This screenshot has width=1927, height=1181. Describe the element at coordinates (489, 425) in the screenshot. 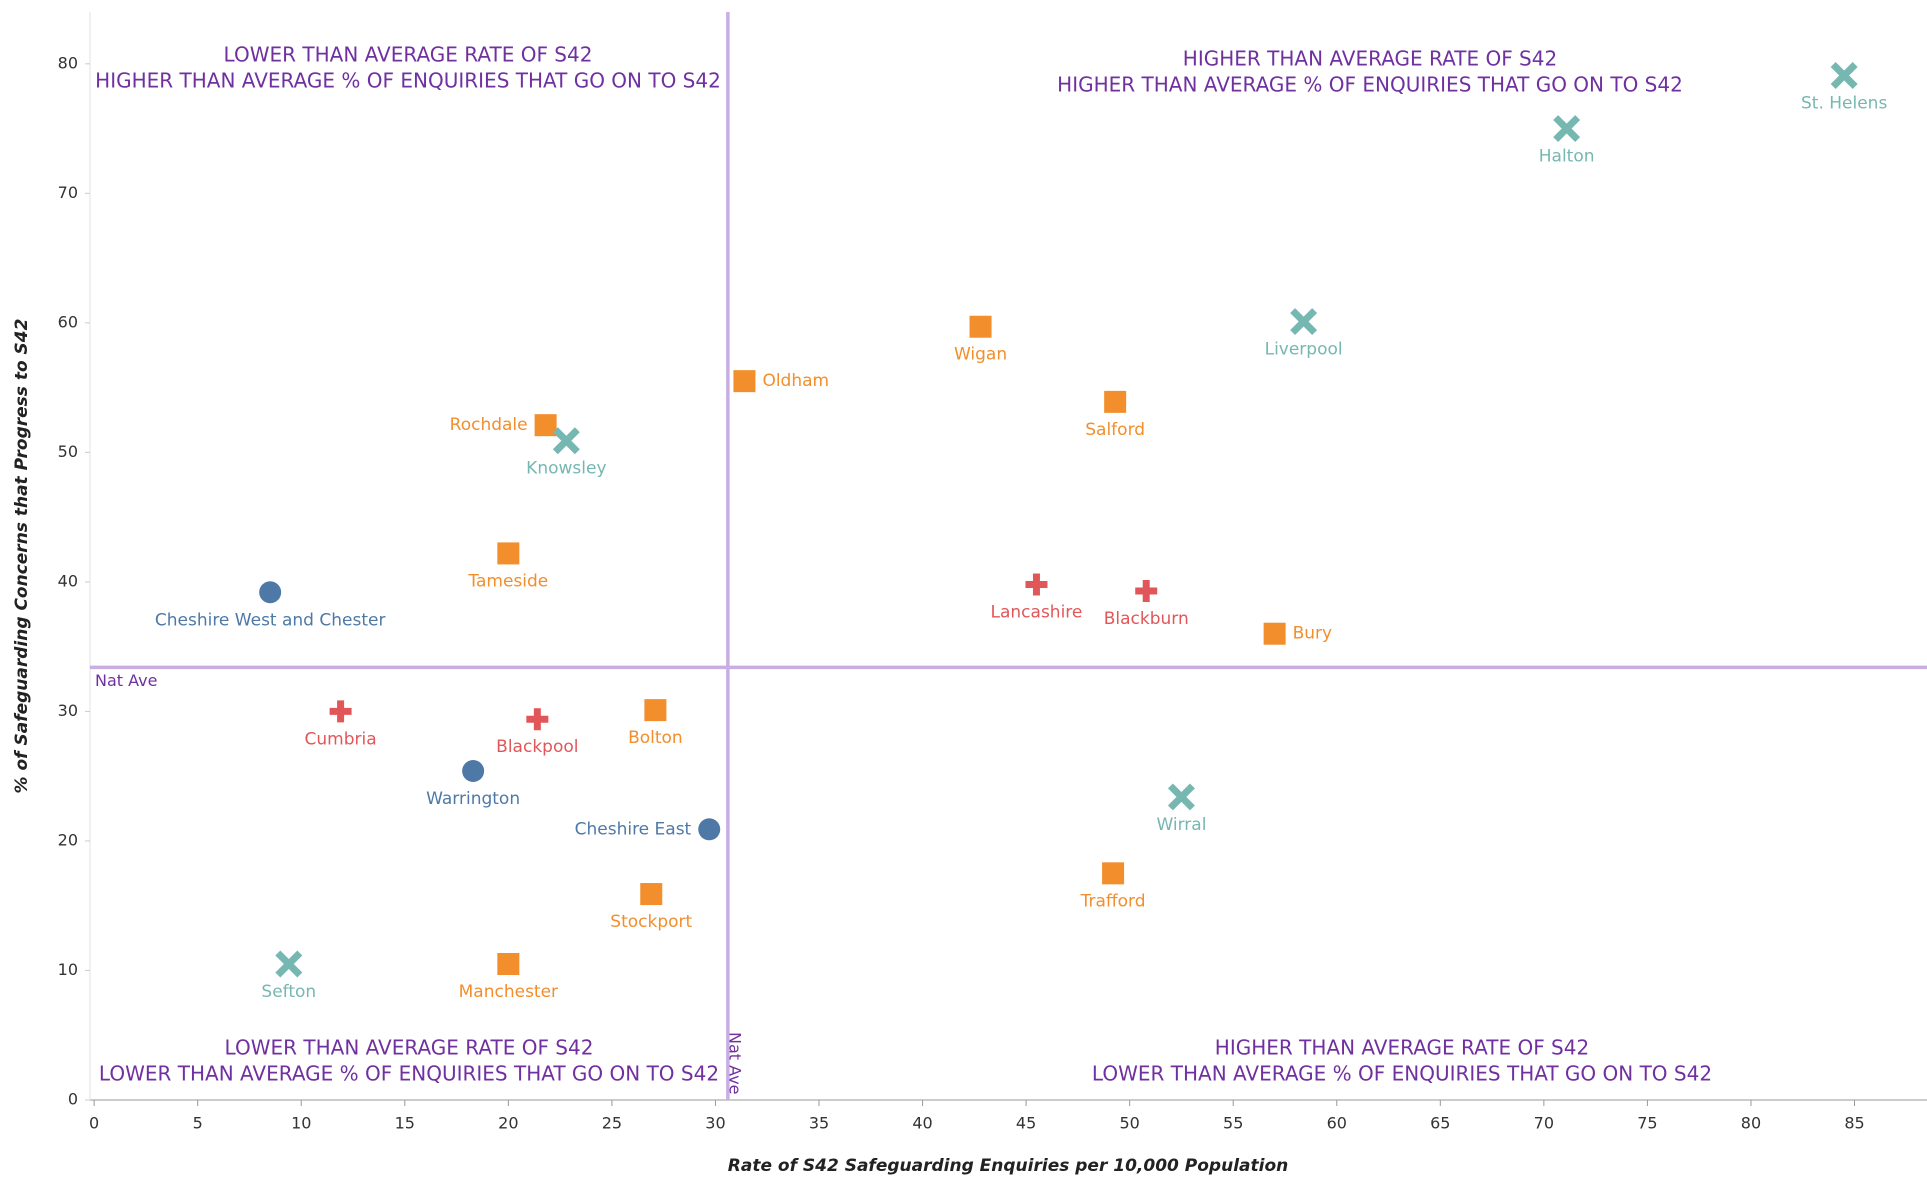

I see `point-label: Rochdale` at that location.